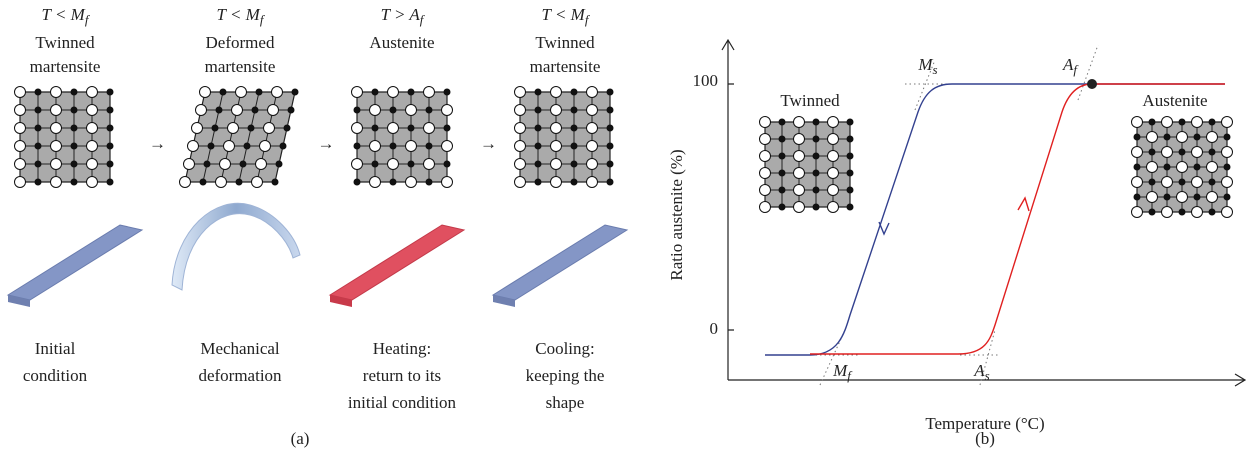 The image size is (1253, 453). What do you see at coordinates (925, 64) in the screenshot?
I see `transition-marker-main: M` at bounding box center [925, 64].